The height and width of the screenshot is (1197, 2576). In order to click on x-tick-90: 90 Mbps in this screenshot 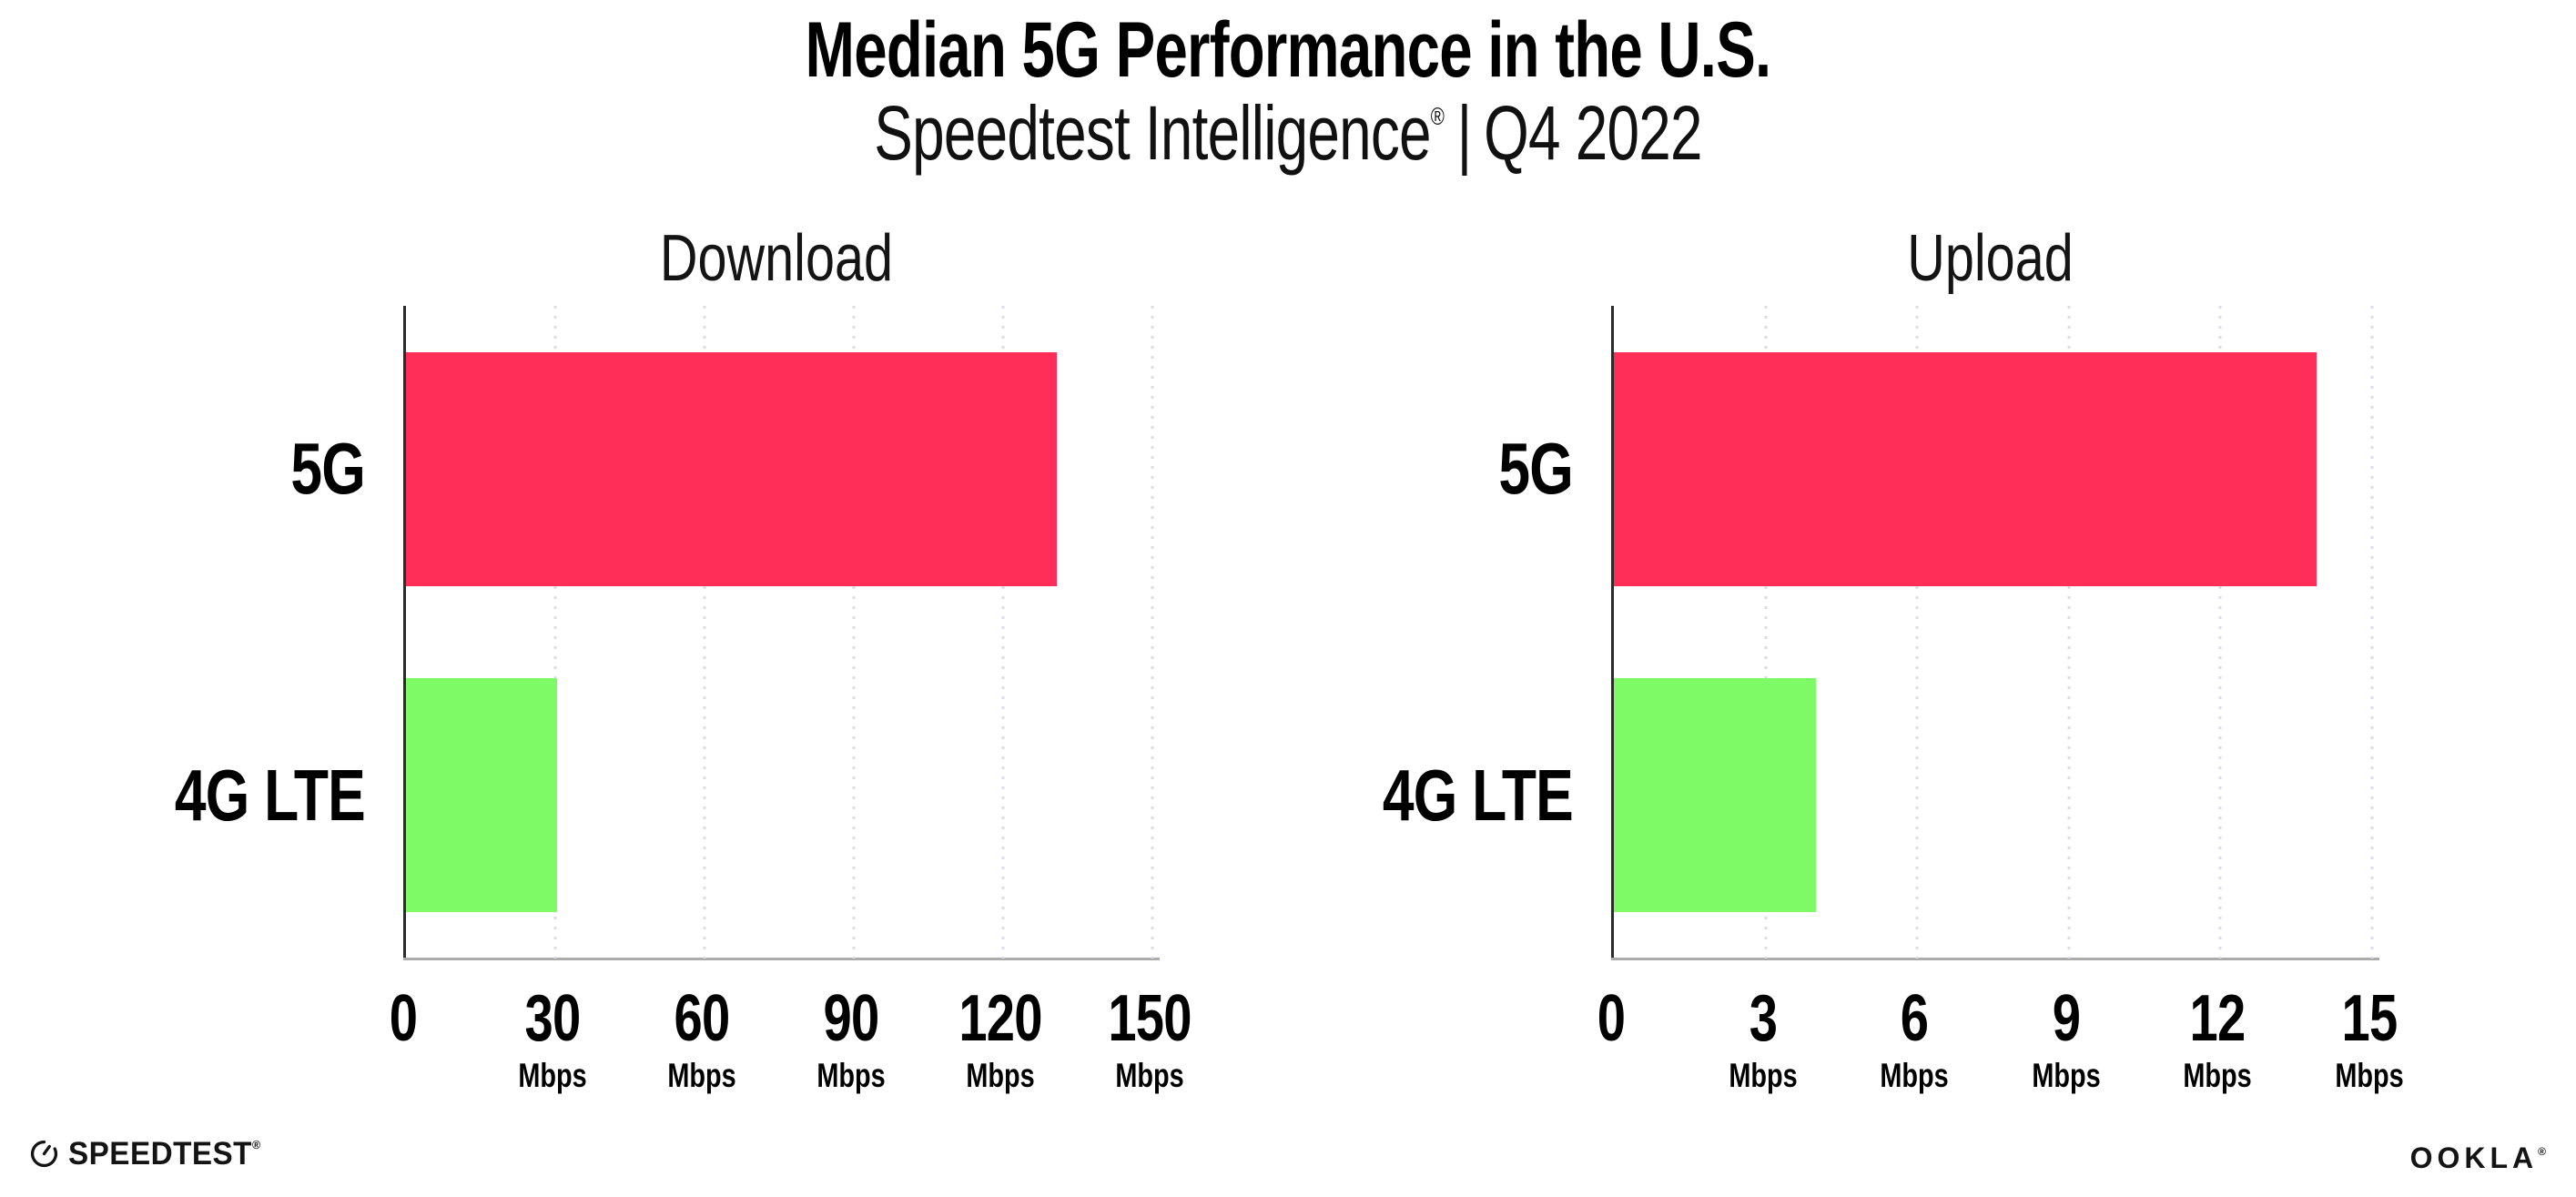, I will do `click(850, 1039)`.